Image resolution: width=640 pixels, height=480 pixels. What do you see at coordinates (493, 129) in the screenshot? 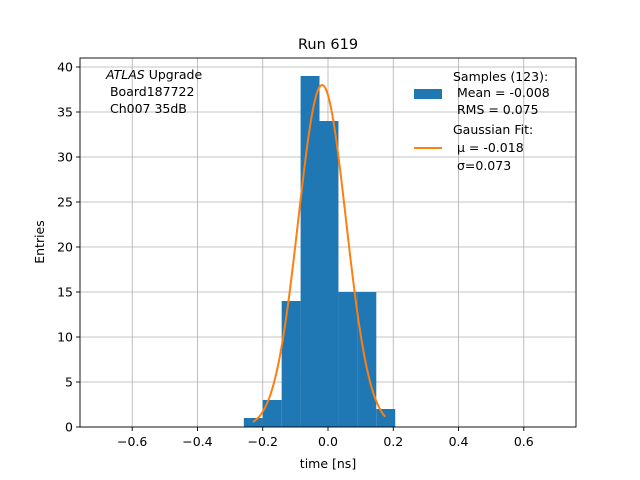
I see `legend-fit-line-1: Gaussian Fit:` at bounding box center [493, 129].